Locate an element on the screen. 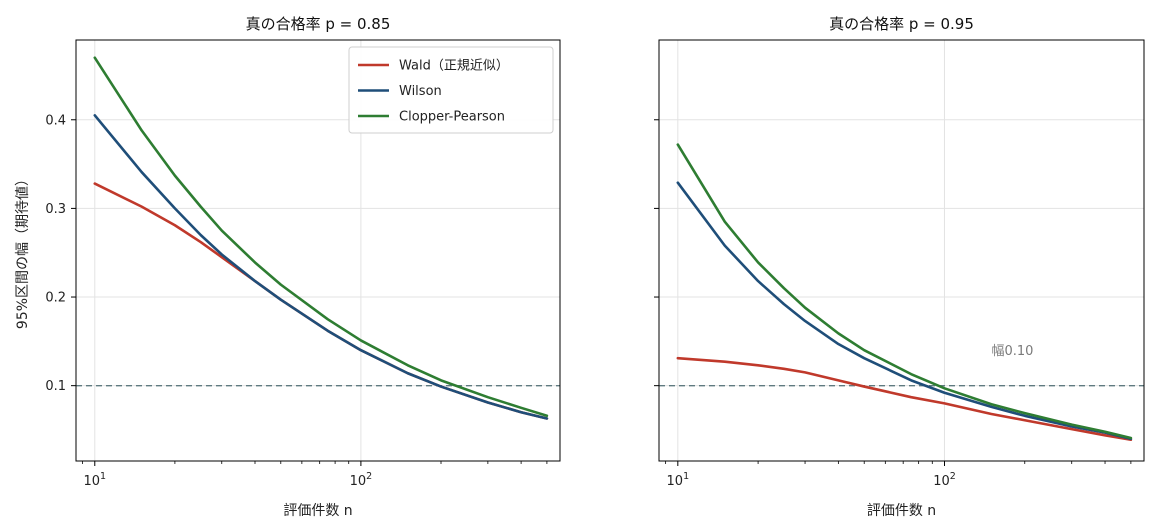 This screenshot has height=531, width=1156. right-x-tick-label: 10² is located at coordinates (944, 480).